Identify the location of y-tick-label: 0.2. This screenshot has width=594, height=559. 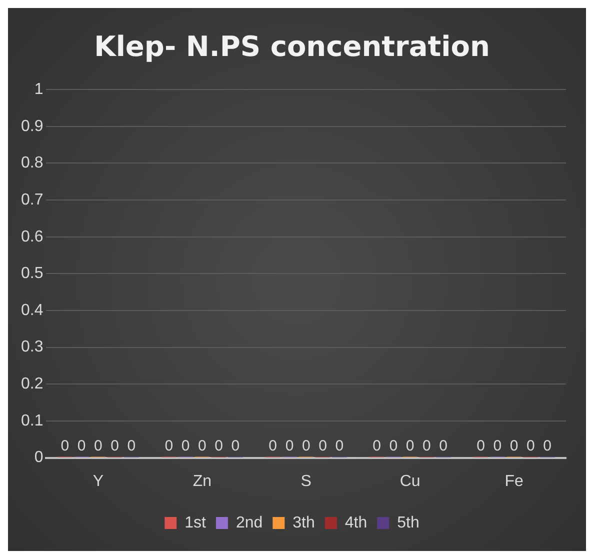
(32, 384).